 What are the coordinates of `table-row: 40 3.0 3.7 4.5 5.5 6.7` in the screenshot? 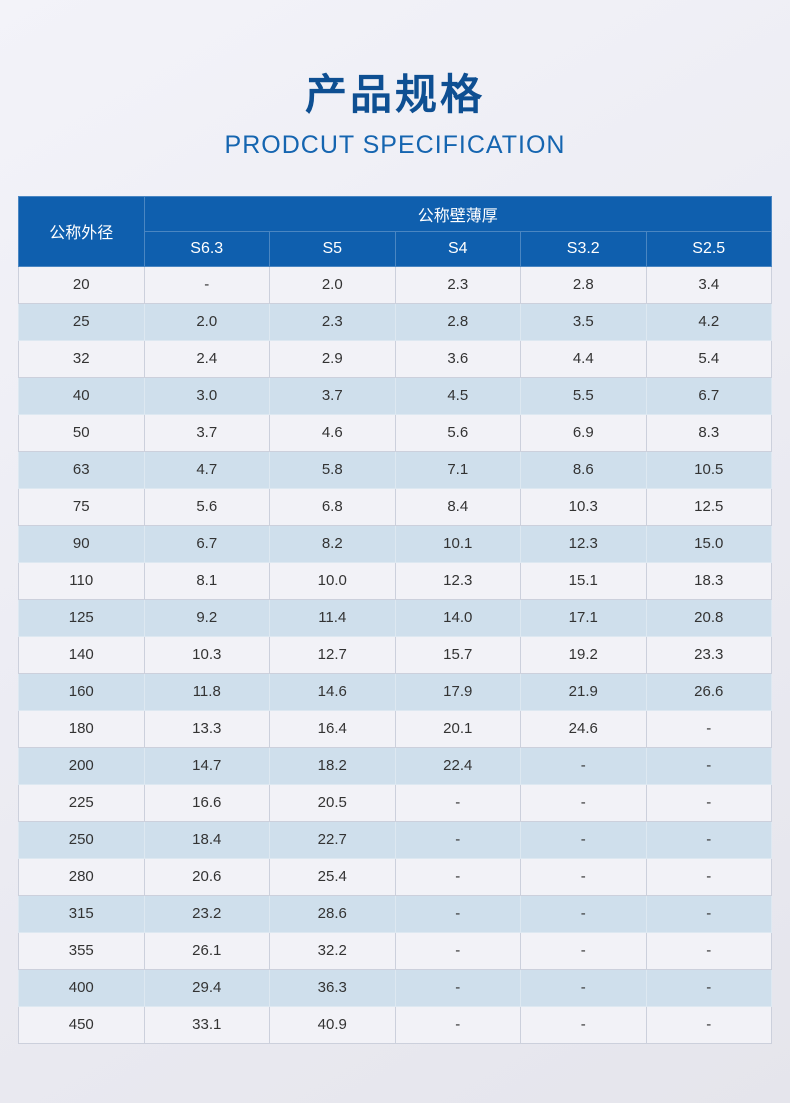 It's located at (395, 395).